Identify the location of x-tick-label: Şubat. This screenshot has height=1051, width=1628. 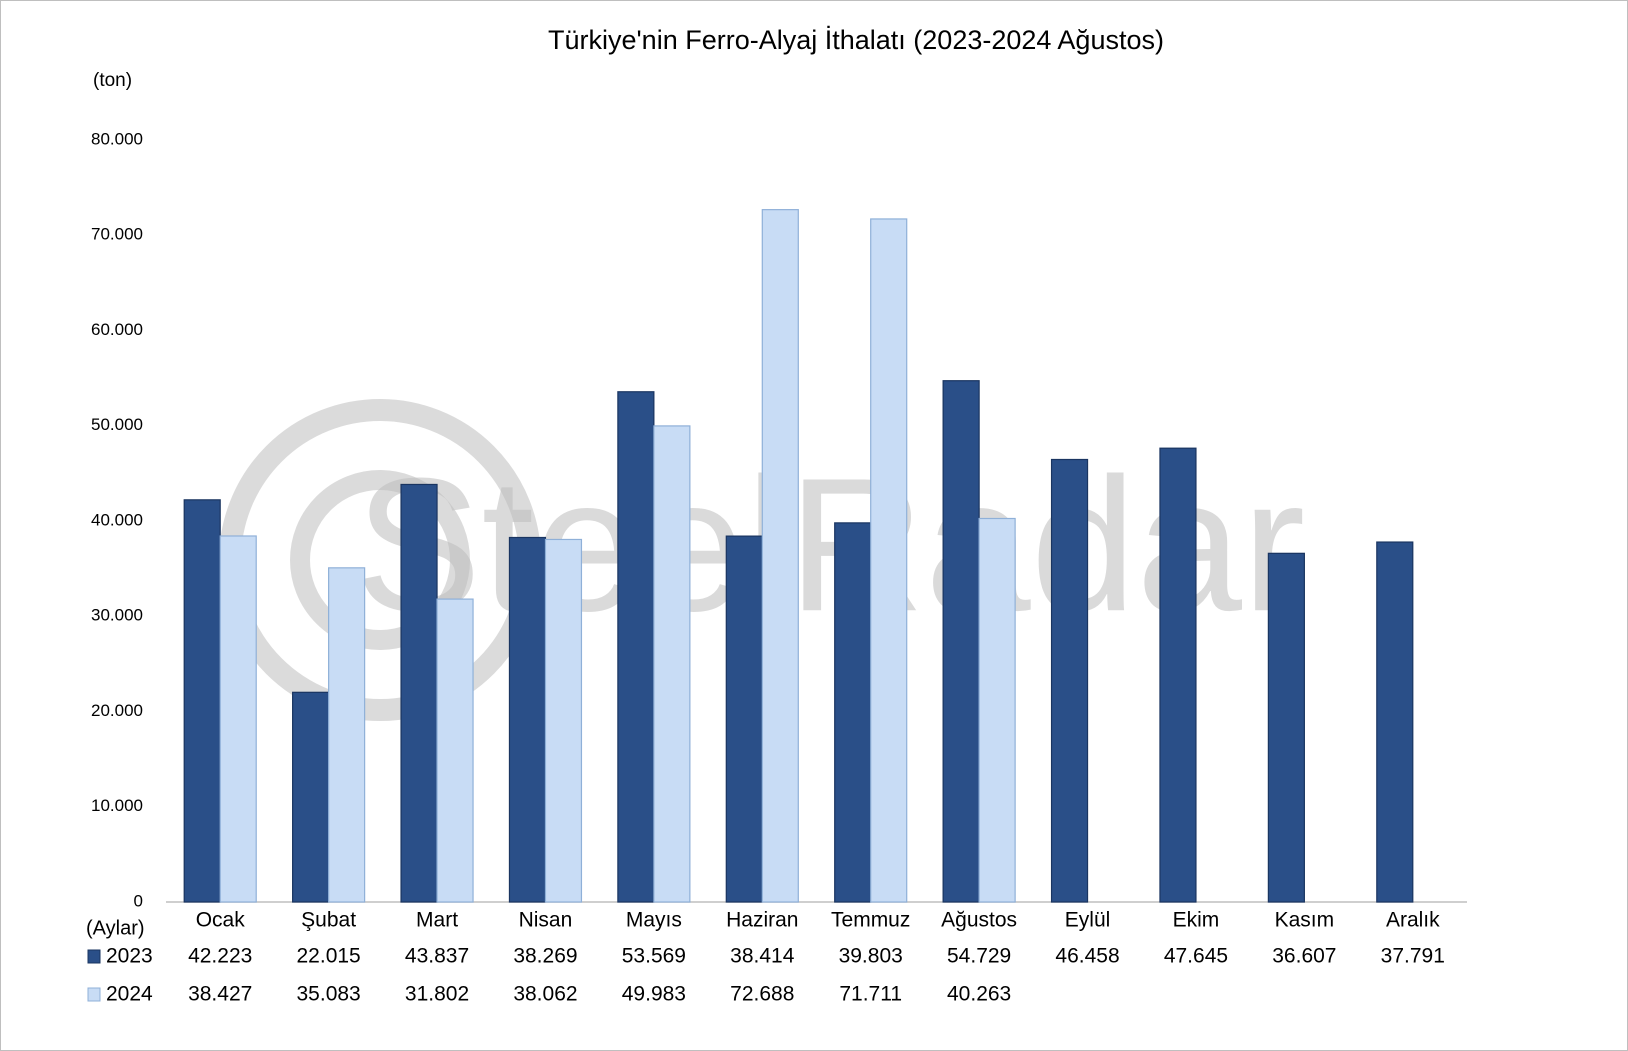
(328, 920).